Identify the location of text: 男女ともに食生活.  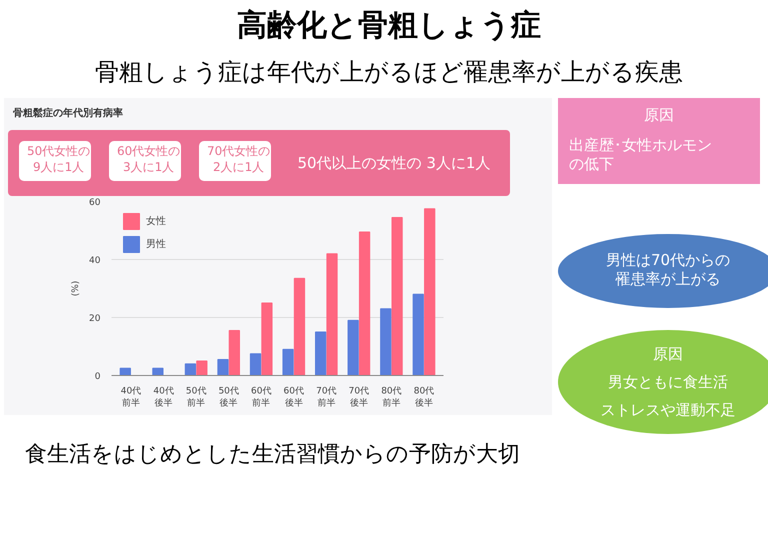
(668, 382).